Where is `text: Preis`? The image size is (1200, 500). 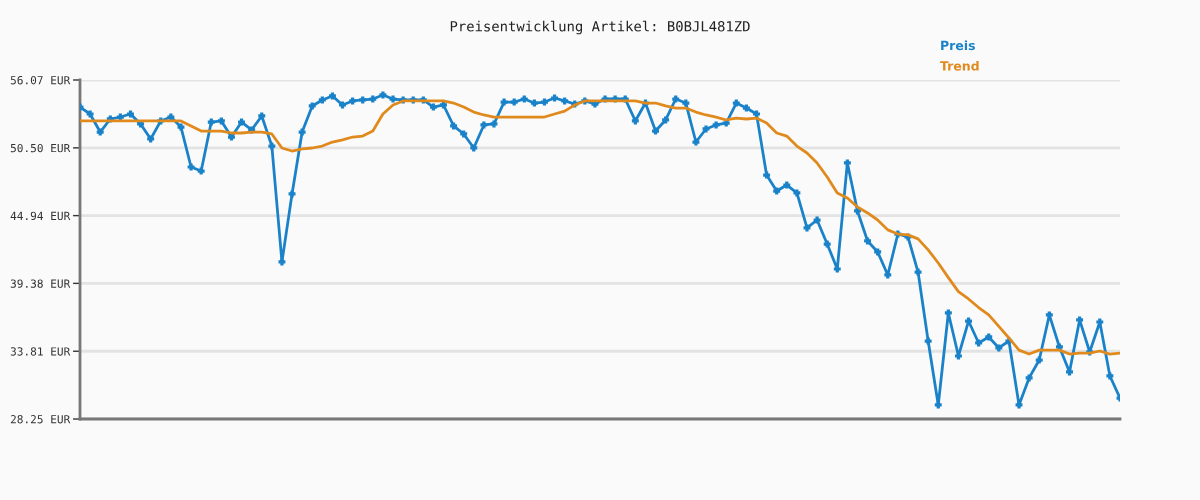 text: Preis is located at coordinates (958, 45).